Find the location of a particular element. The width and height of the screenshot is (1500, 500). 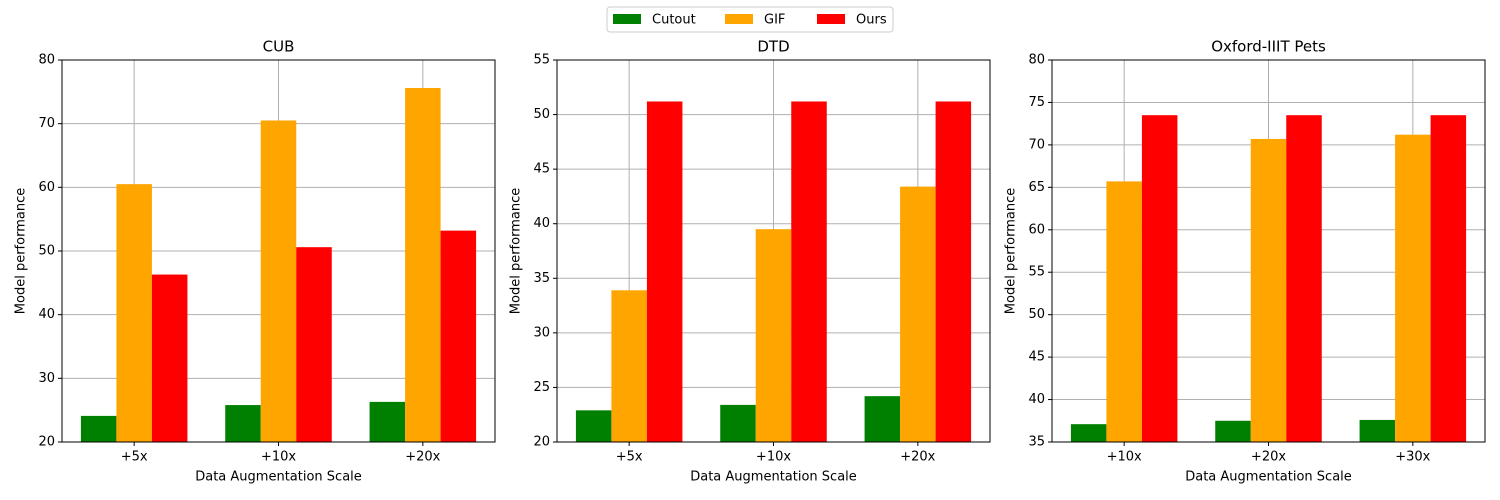

y-tick-label: 65 is located at coordinates (1036, 187).